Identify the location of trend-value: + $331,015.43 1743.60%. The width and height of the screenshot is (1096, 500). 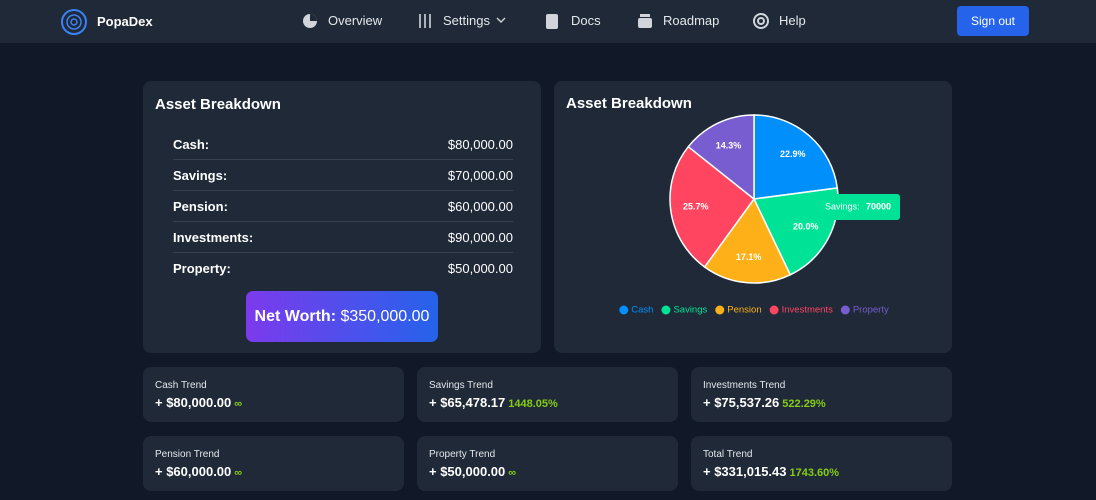
(771, 471).